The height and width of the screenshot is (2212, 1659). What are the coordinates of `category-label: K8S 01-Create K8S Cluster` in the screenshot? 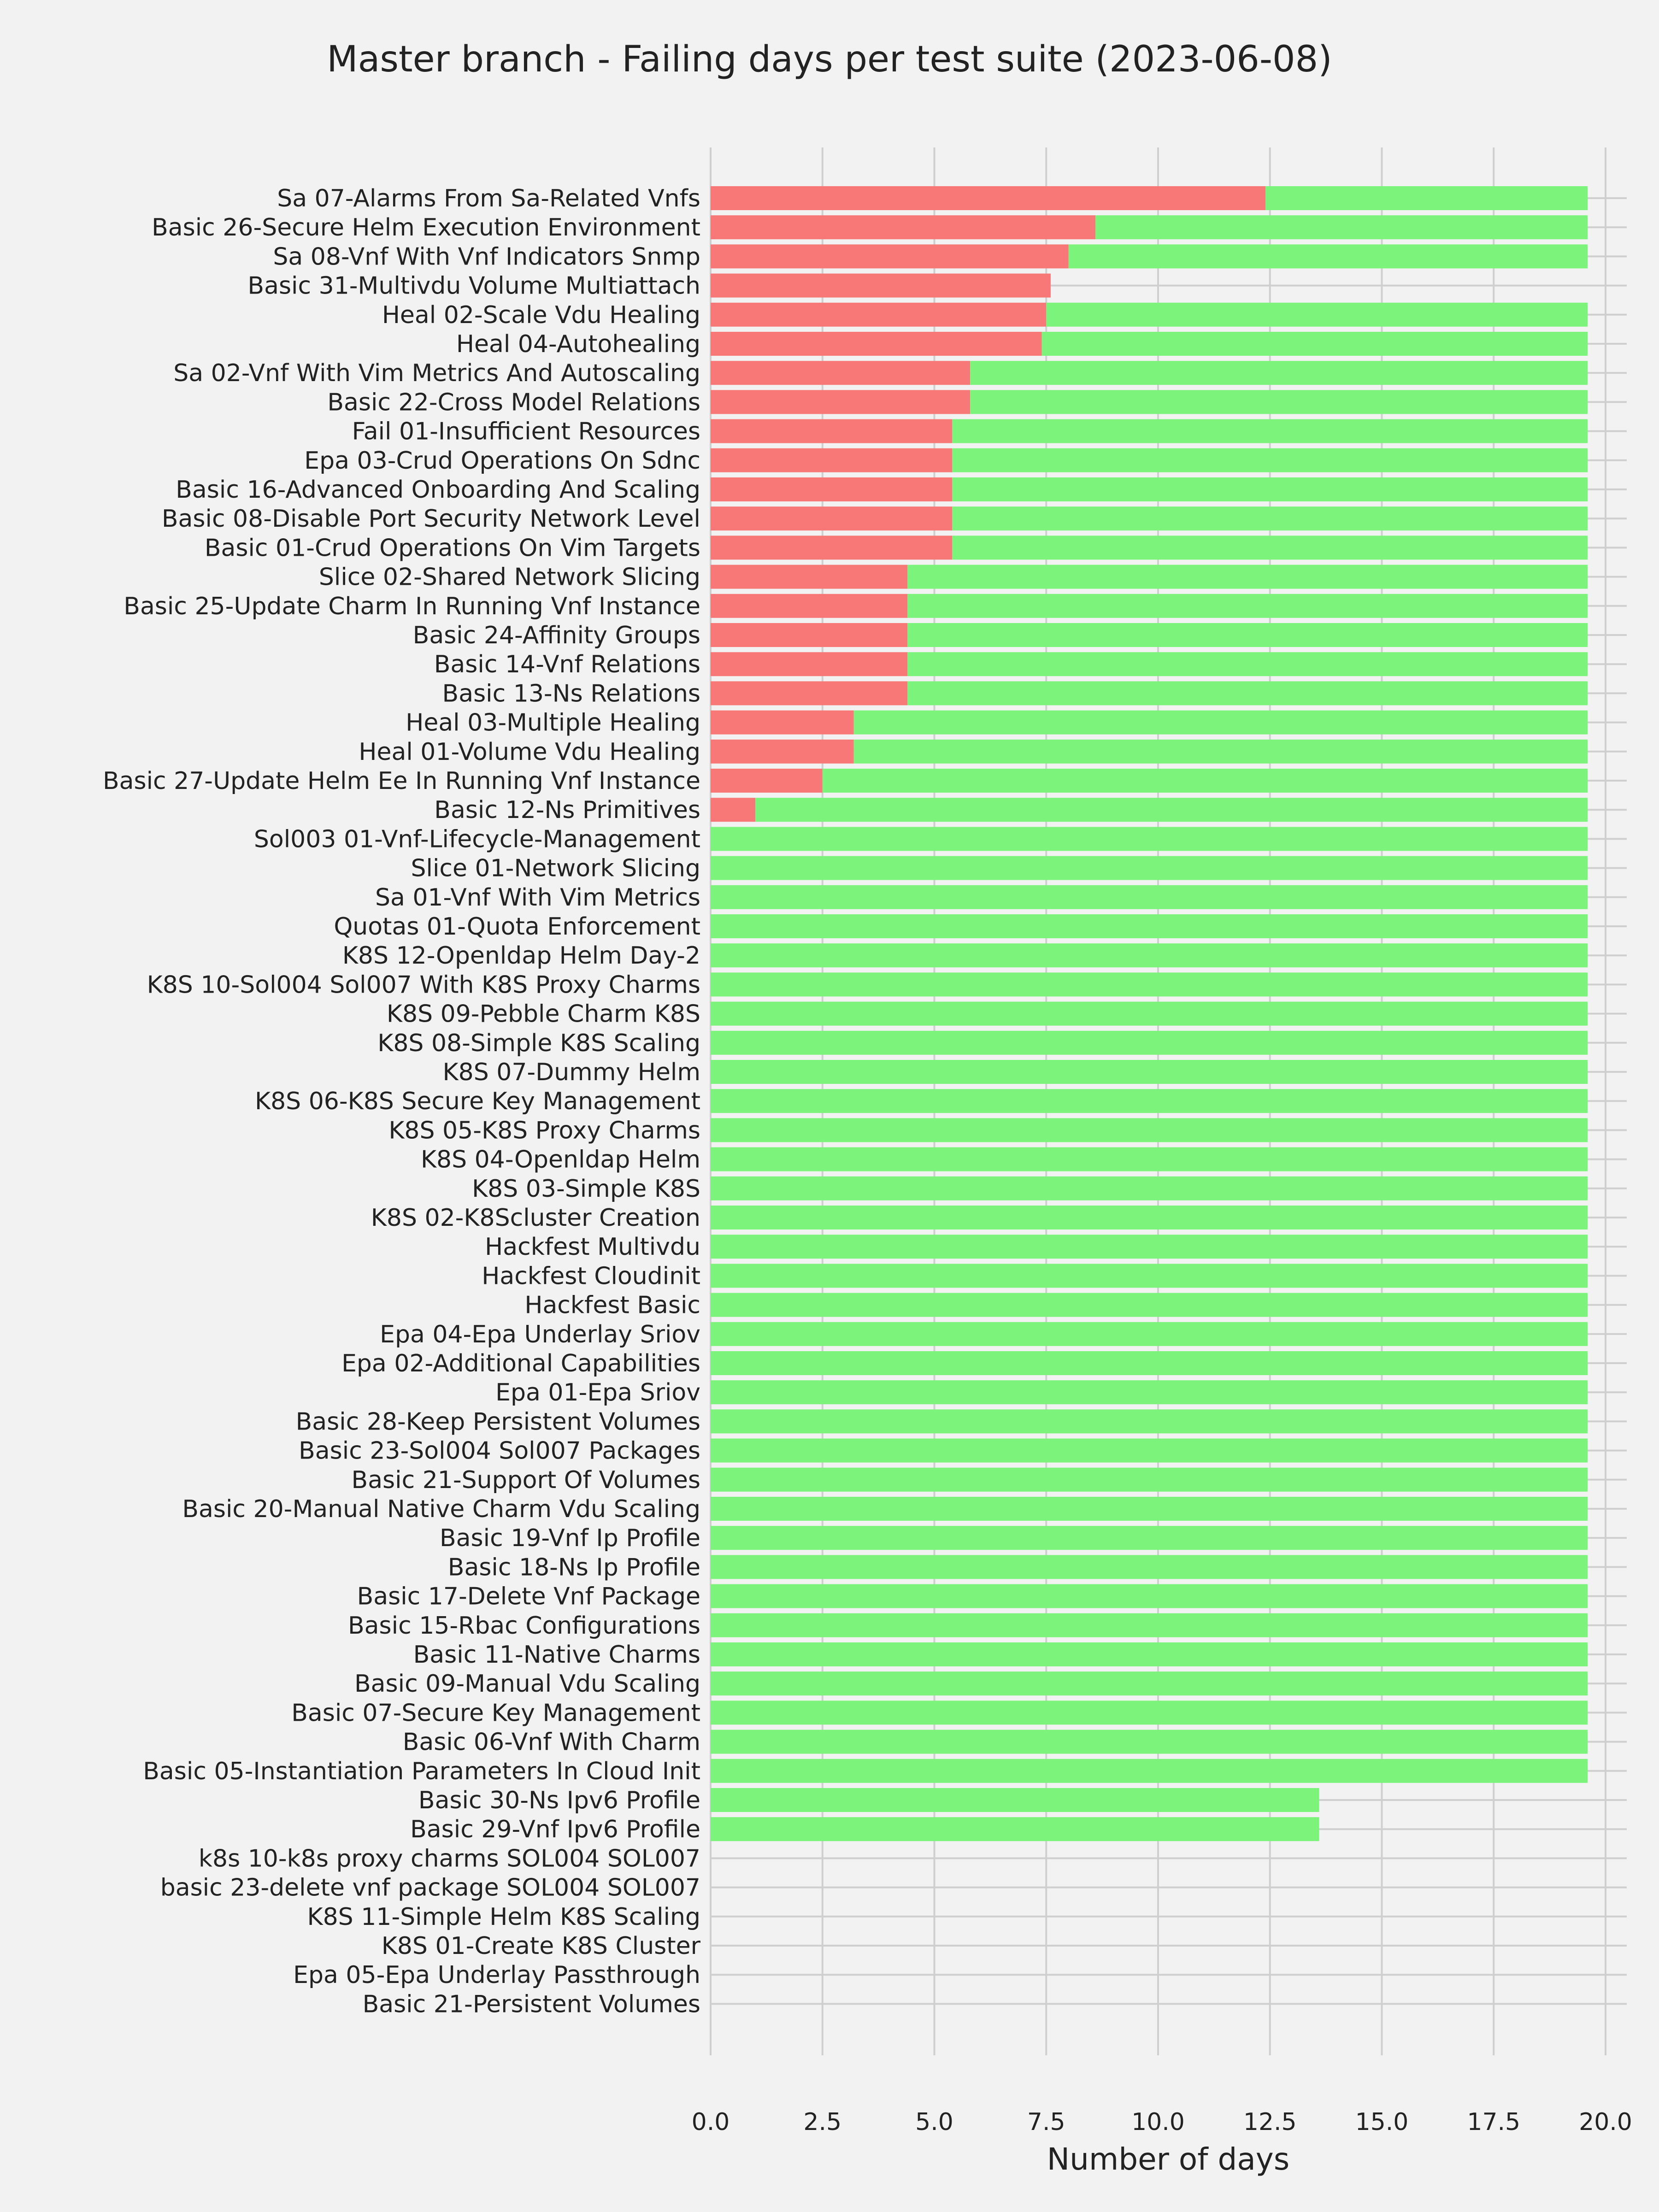 It's located at (541, 1946).